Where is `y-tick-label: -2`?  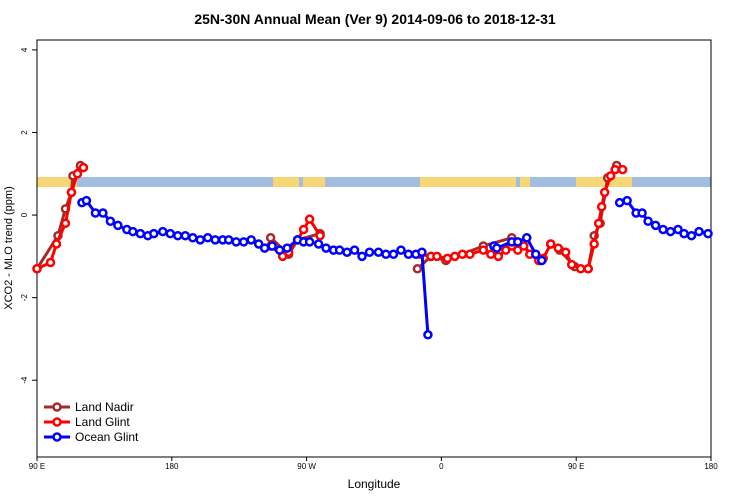
y-tick-label: -2 is located at coordinates (24, 298).